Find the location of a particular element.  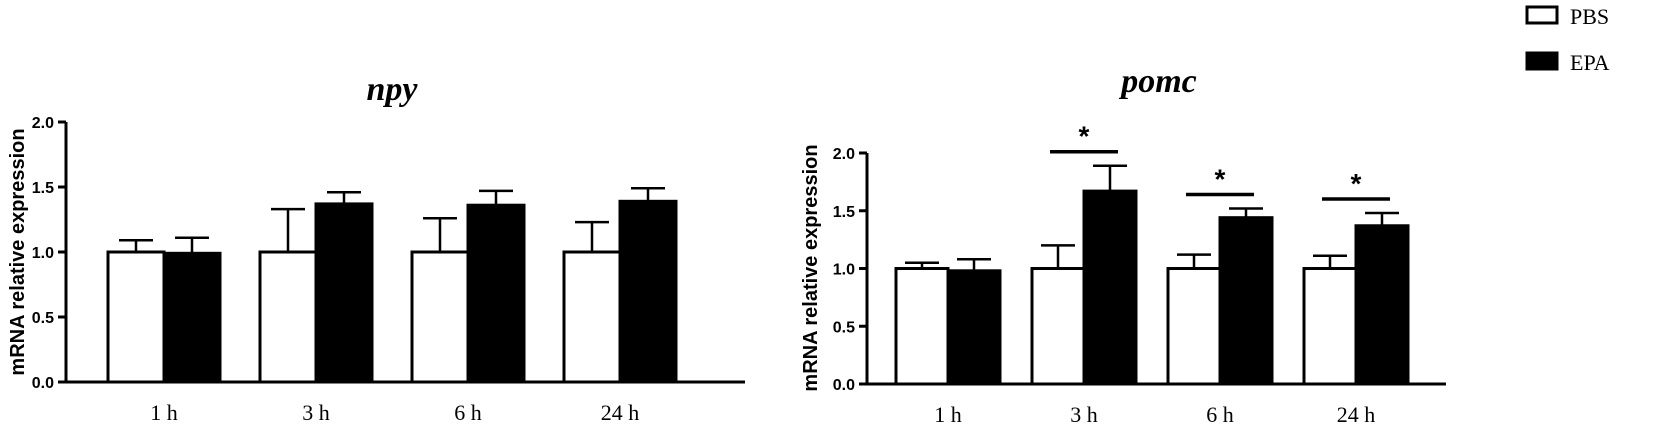

legend-label-epa: EPA is located at coordinates (1590, 62).